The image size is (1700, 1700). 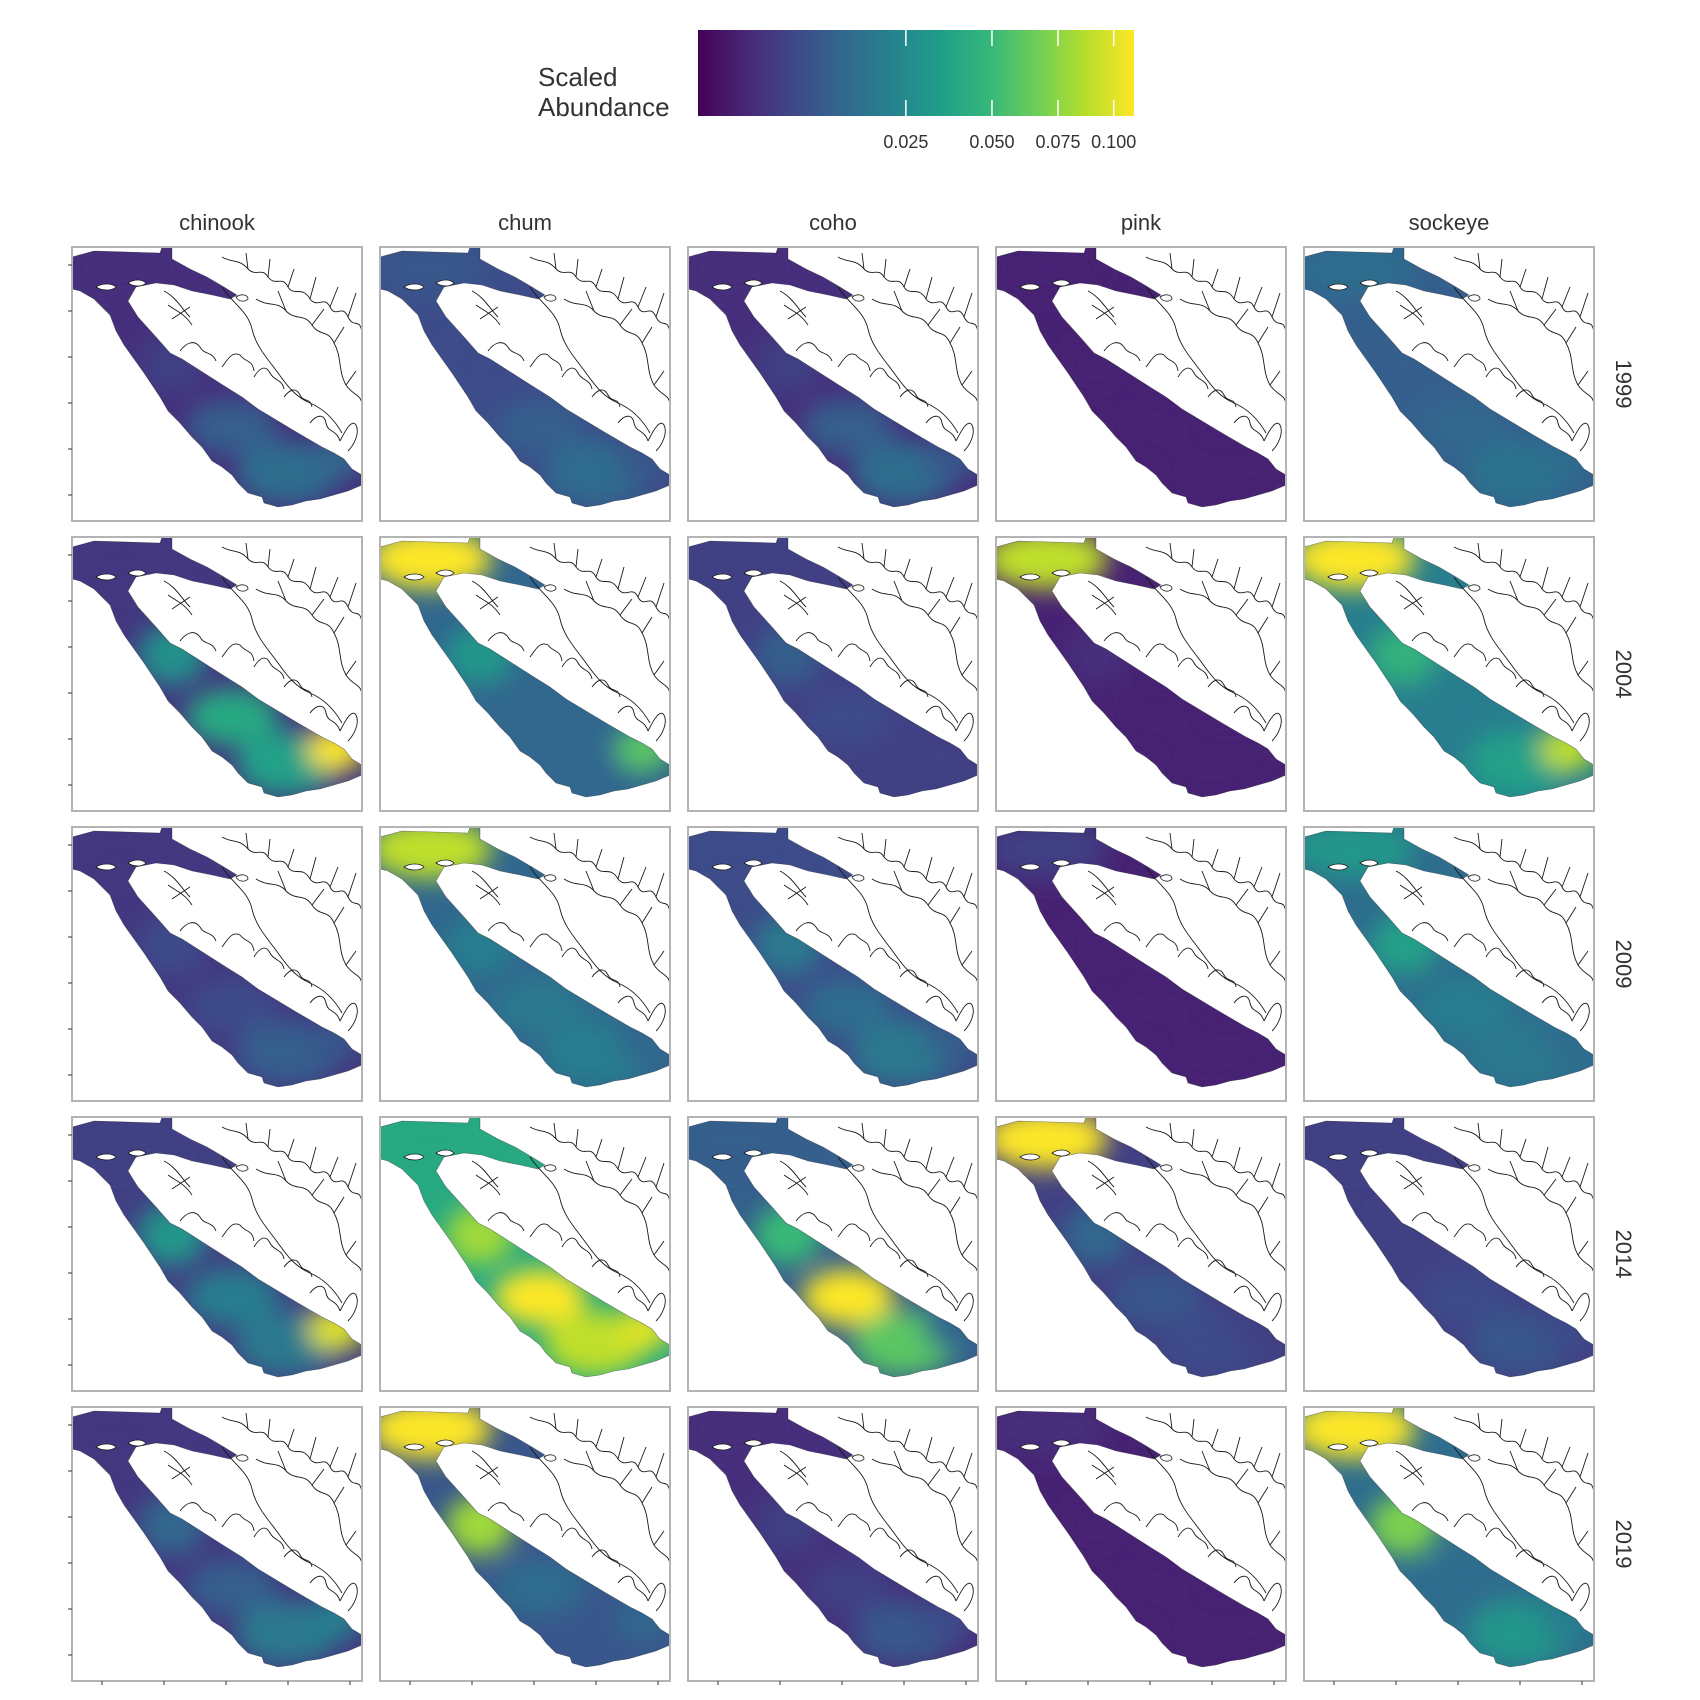 I want to click on map-panel-chinook-1999, so click(x=217, y=384).